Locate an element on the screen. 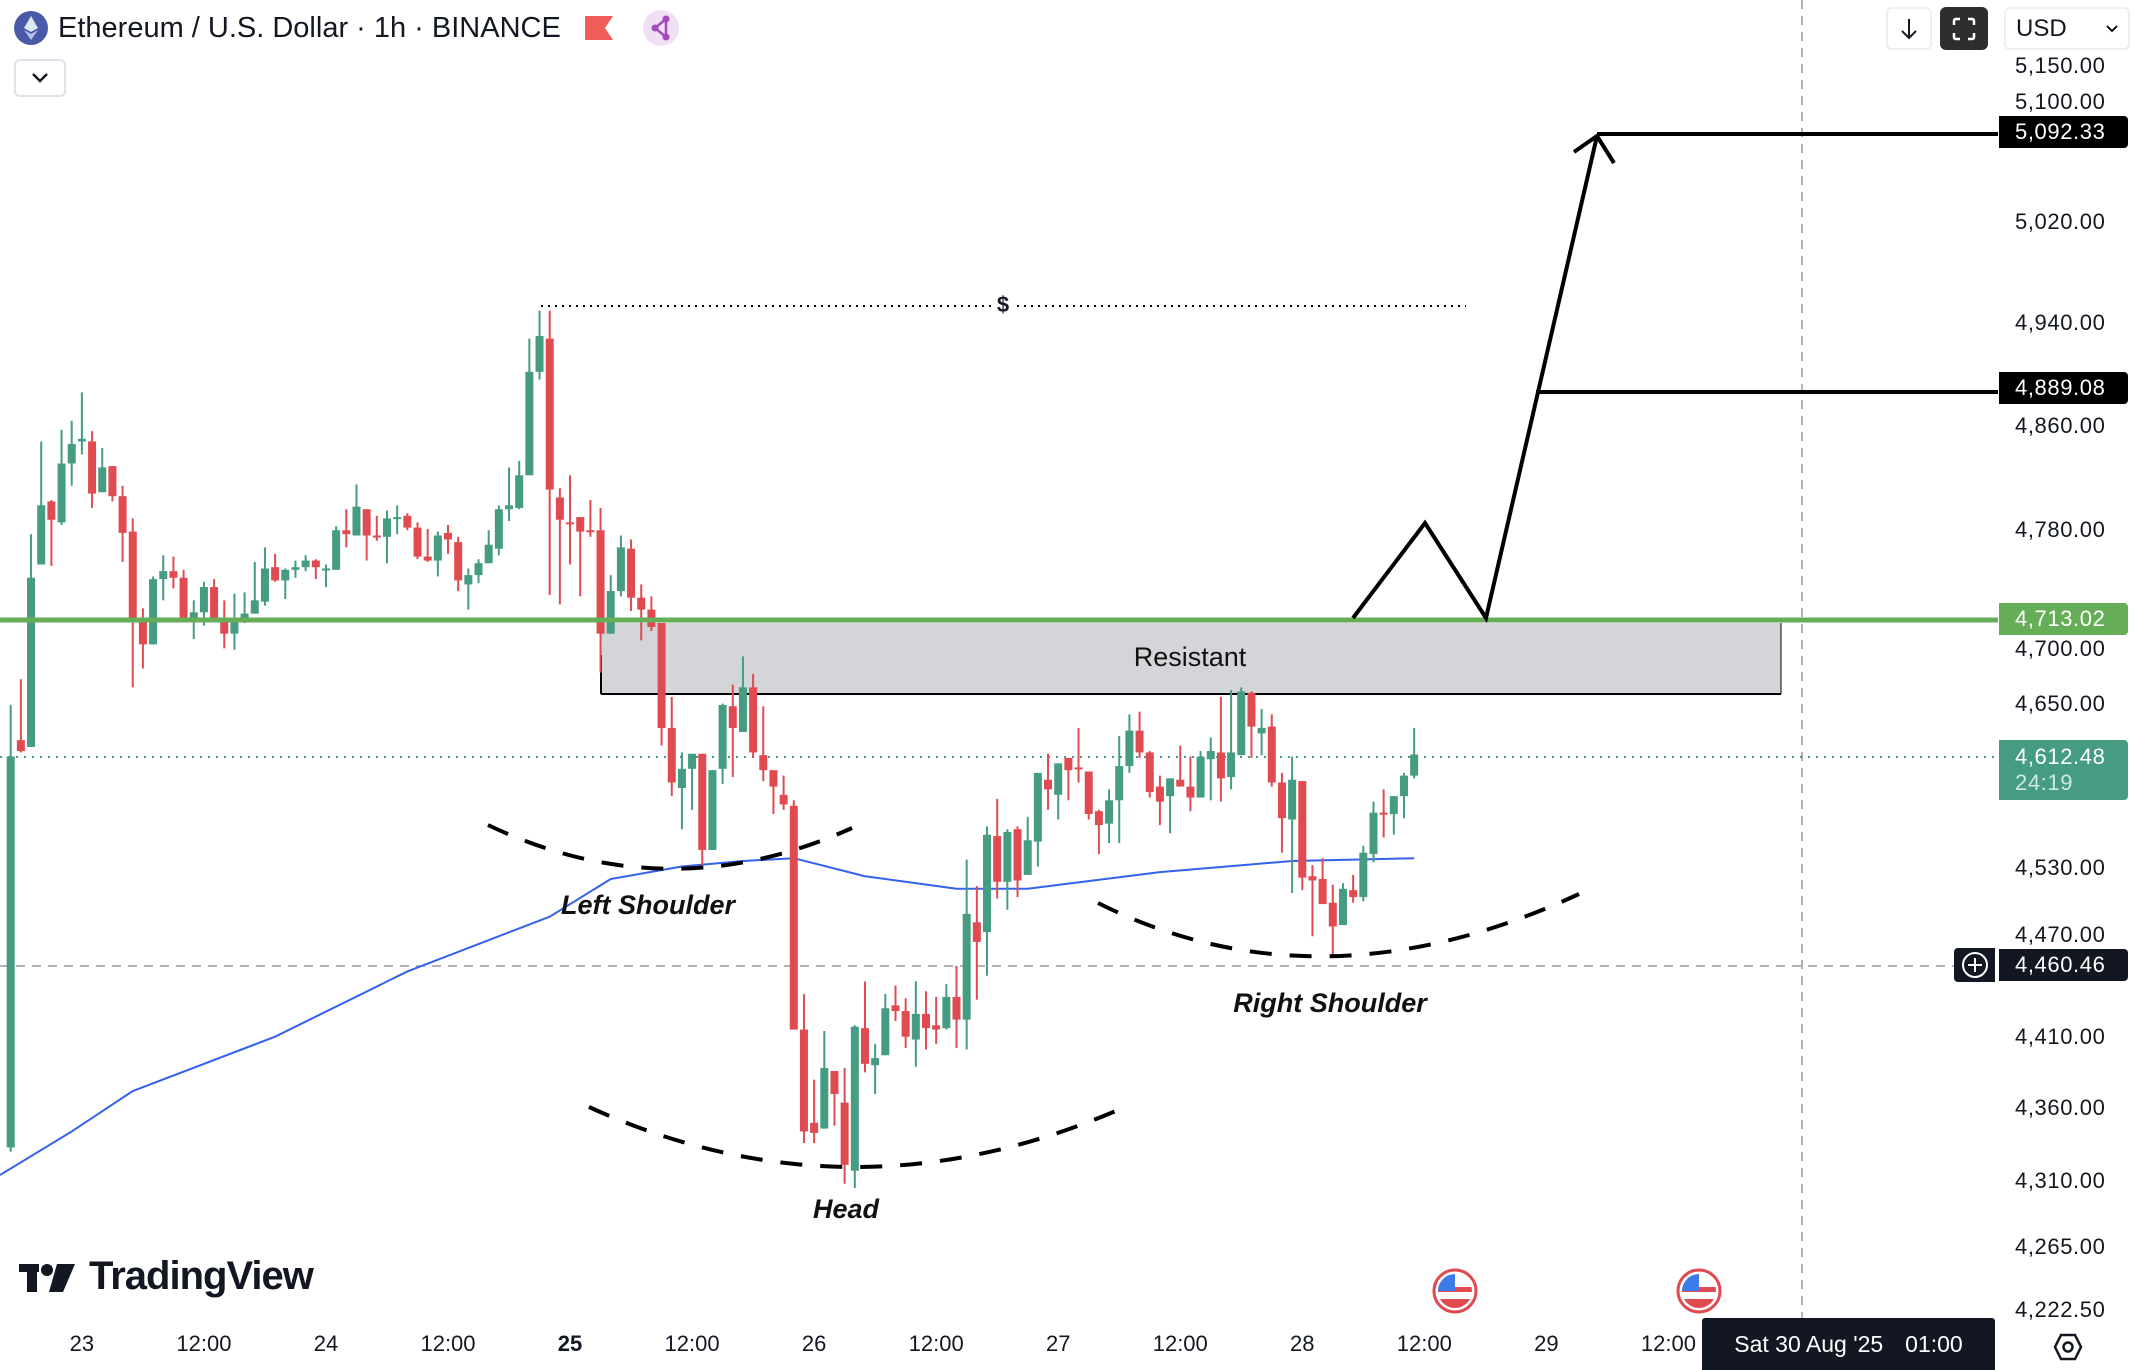  currency-value: USD is located at coordinates (2041, 28).